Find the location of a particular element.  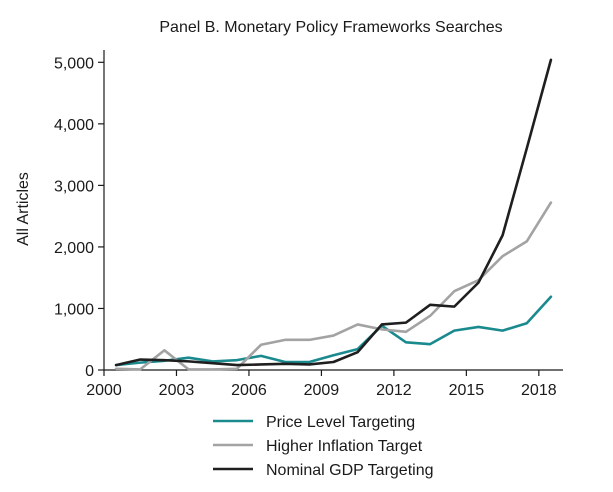

legend-label: Price Level Targeting is located at coordinates (340, 422).